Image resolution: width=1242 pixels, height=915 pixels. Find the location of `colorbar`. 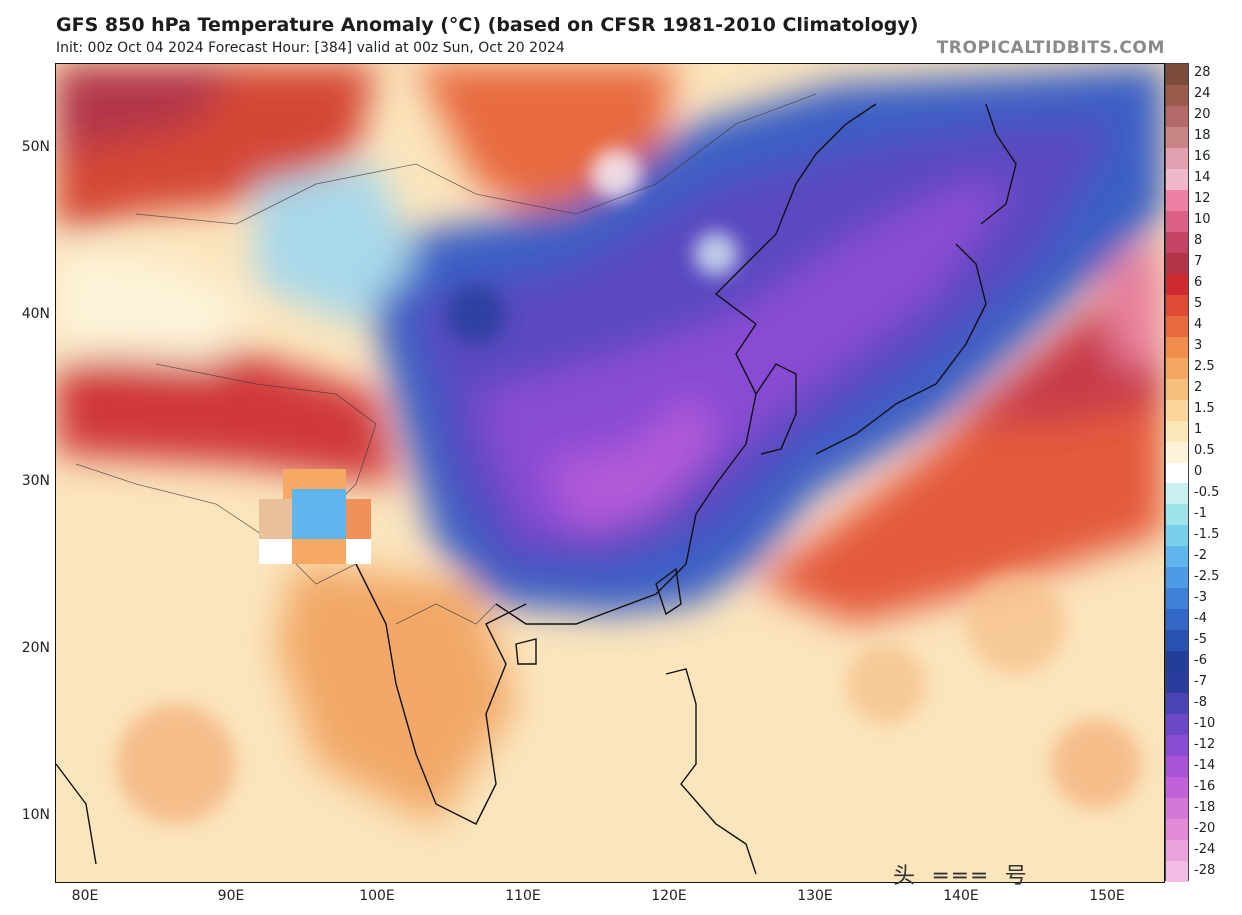

colorbar is located at coordinates (1177, 473).